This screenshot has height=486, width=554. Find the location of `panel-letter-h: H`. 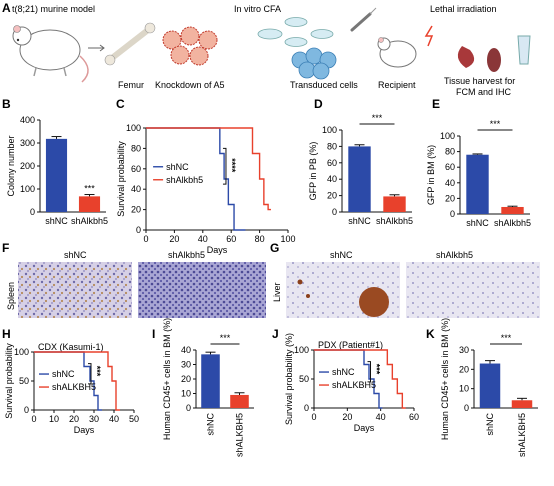

panel-letter-h: H is located at coordinates (6, 334).